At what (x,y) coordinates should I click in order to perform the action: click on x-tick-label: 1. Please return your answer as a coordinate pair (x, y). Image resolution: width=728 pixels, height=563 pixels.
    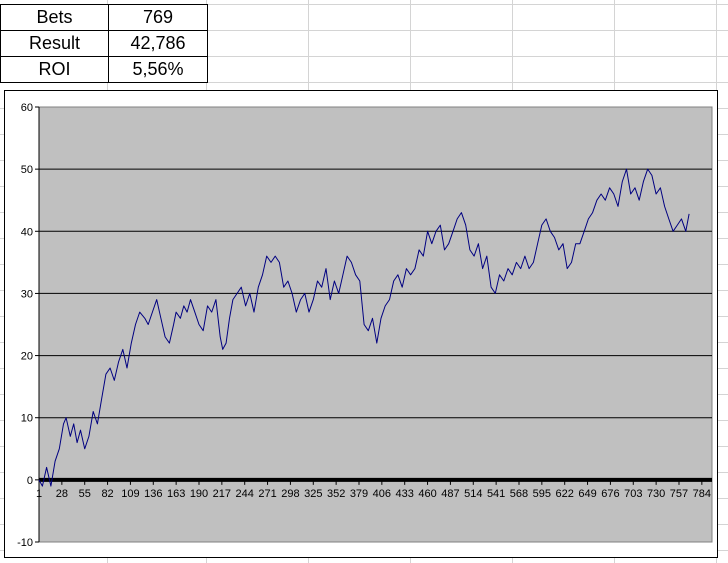
    Looking at the image, I should click on (39, 494).